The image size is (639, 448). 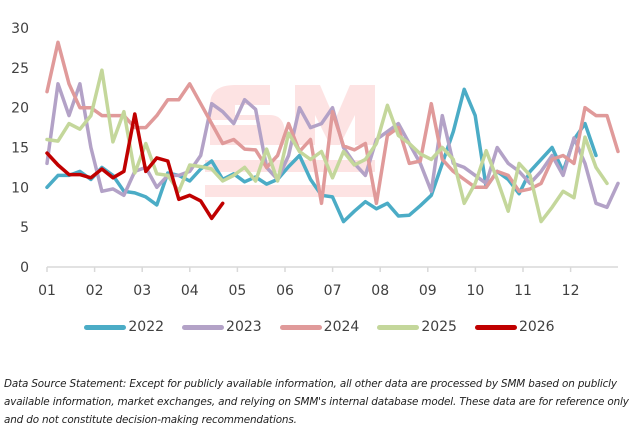 I want to click on series-line-2026, so click(x=135, y=166).